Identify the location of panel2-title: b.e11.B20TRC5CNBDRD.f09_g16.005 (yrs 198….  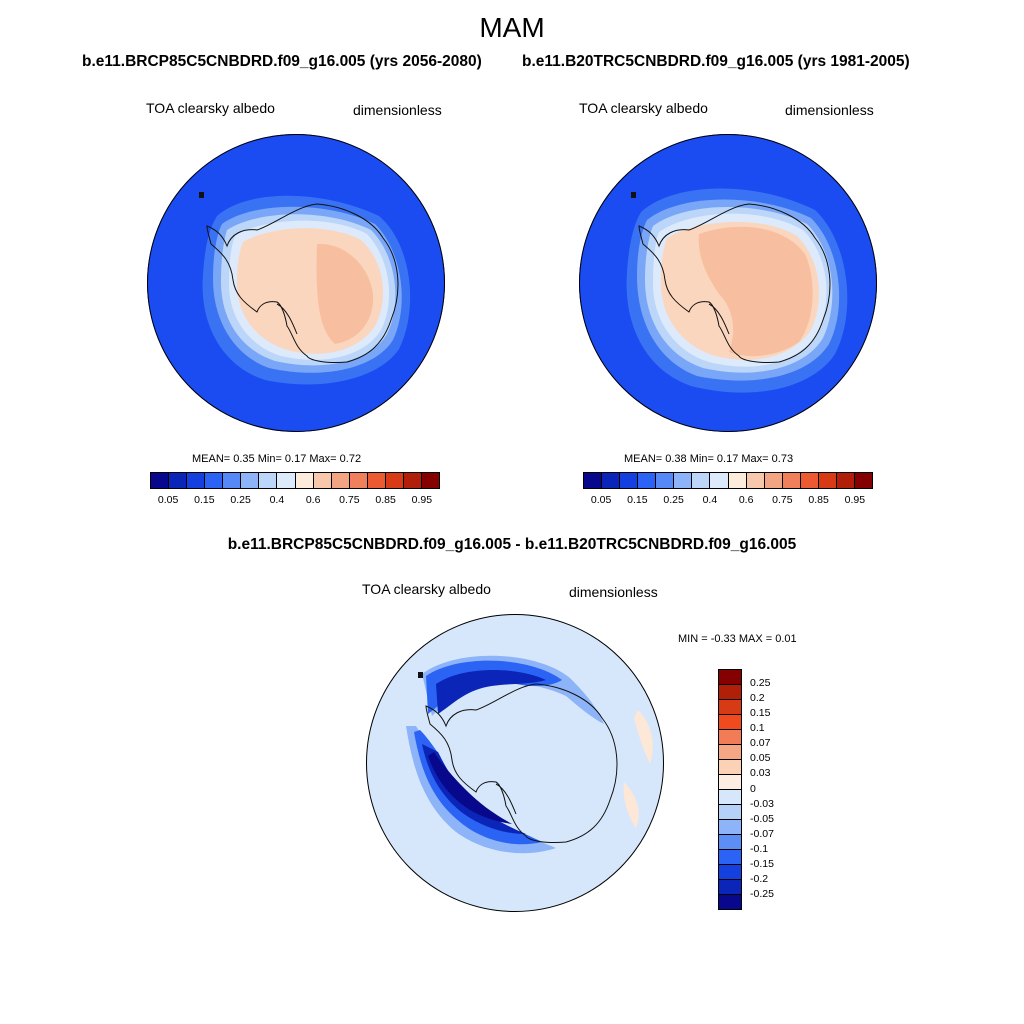
(716, 61).